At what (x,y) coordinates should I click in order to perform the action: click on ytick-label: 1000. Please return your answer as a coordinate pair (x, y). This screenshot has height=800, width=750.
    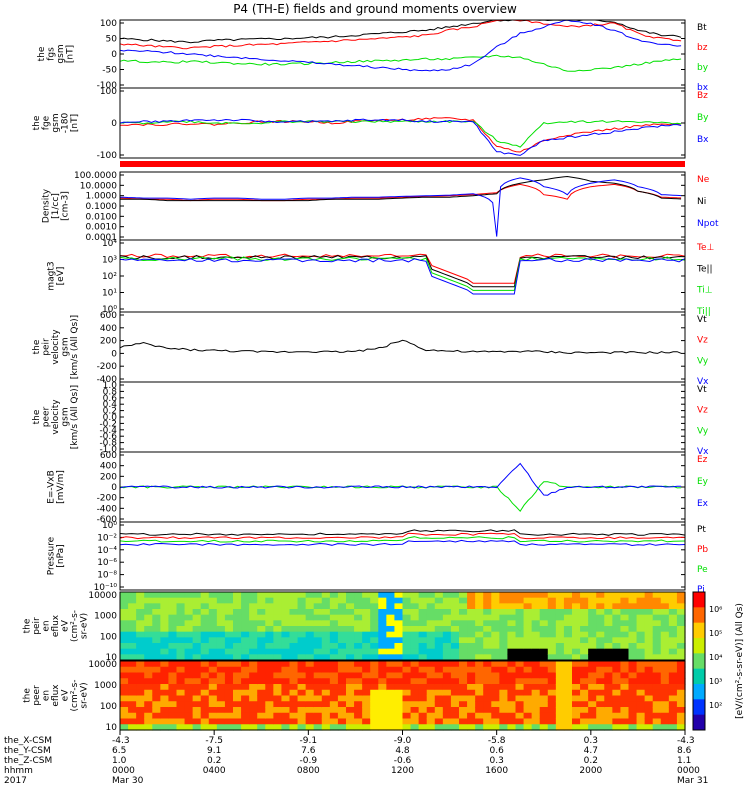
    Looking at the image, I should click on (105, 686).